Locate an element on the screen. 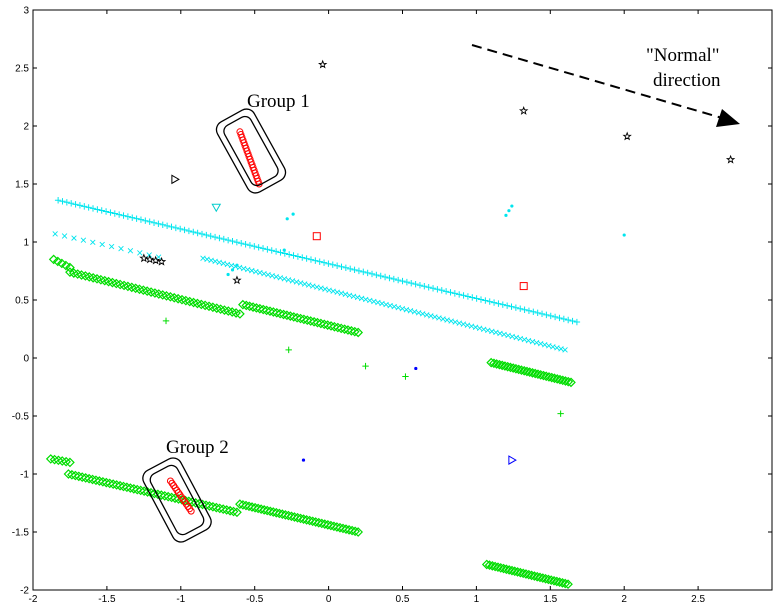 The width and height of the screenshot is (782, 606). group-2-outer-box is located at coordinates (177, 500).